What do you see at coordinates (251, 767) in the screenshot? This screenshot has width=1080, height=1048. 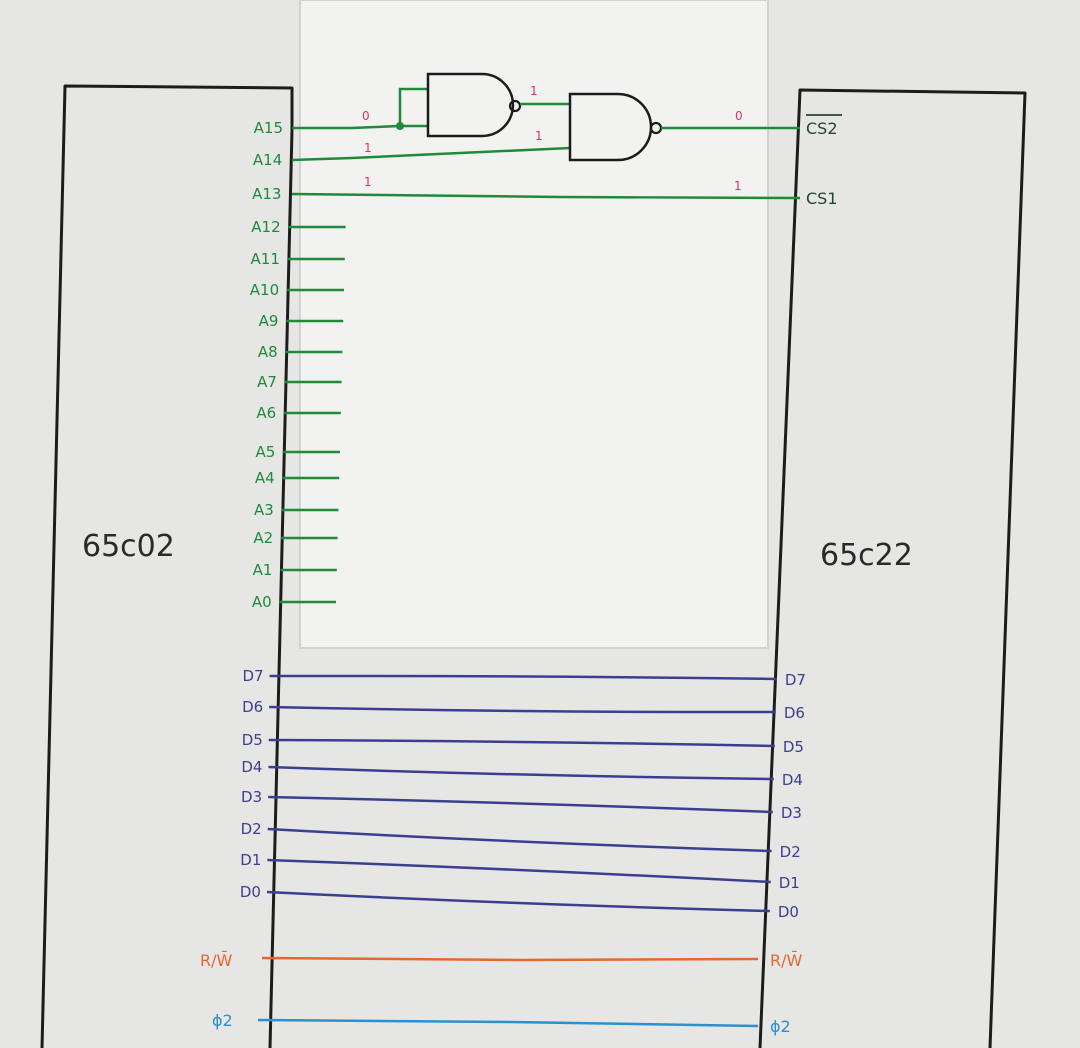 I see `cpu-data-pin-label-d4: D4` at bounding box center [251, 767].